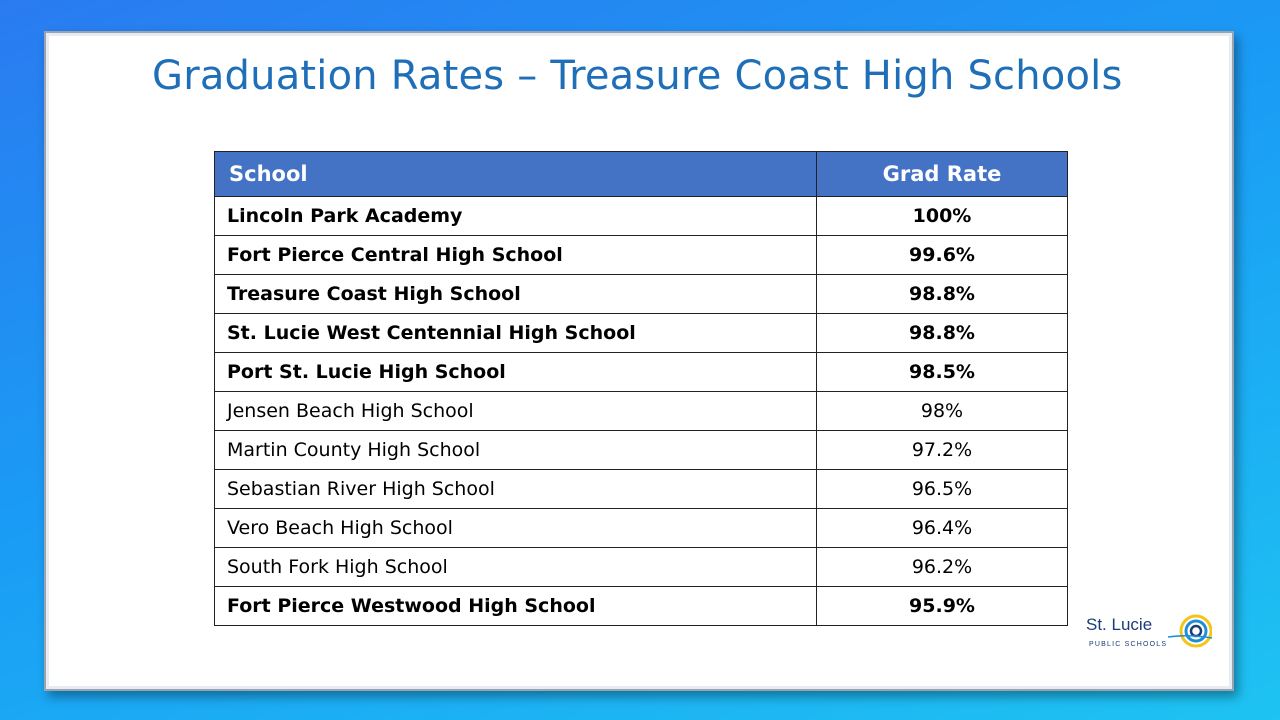 The image size is (1280, 720). I want to click on logo-name: St. Lucie, so click(1119, 624).